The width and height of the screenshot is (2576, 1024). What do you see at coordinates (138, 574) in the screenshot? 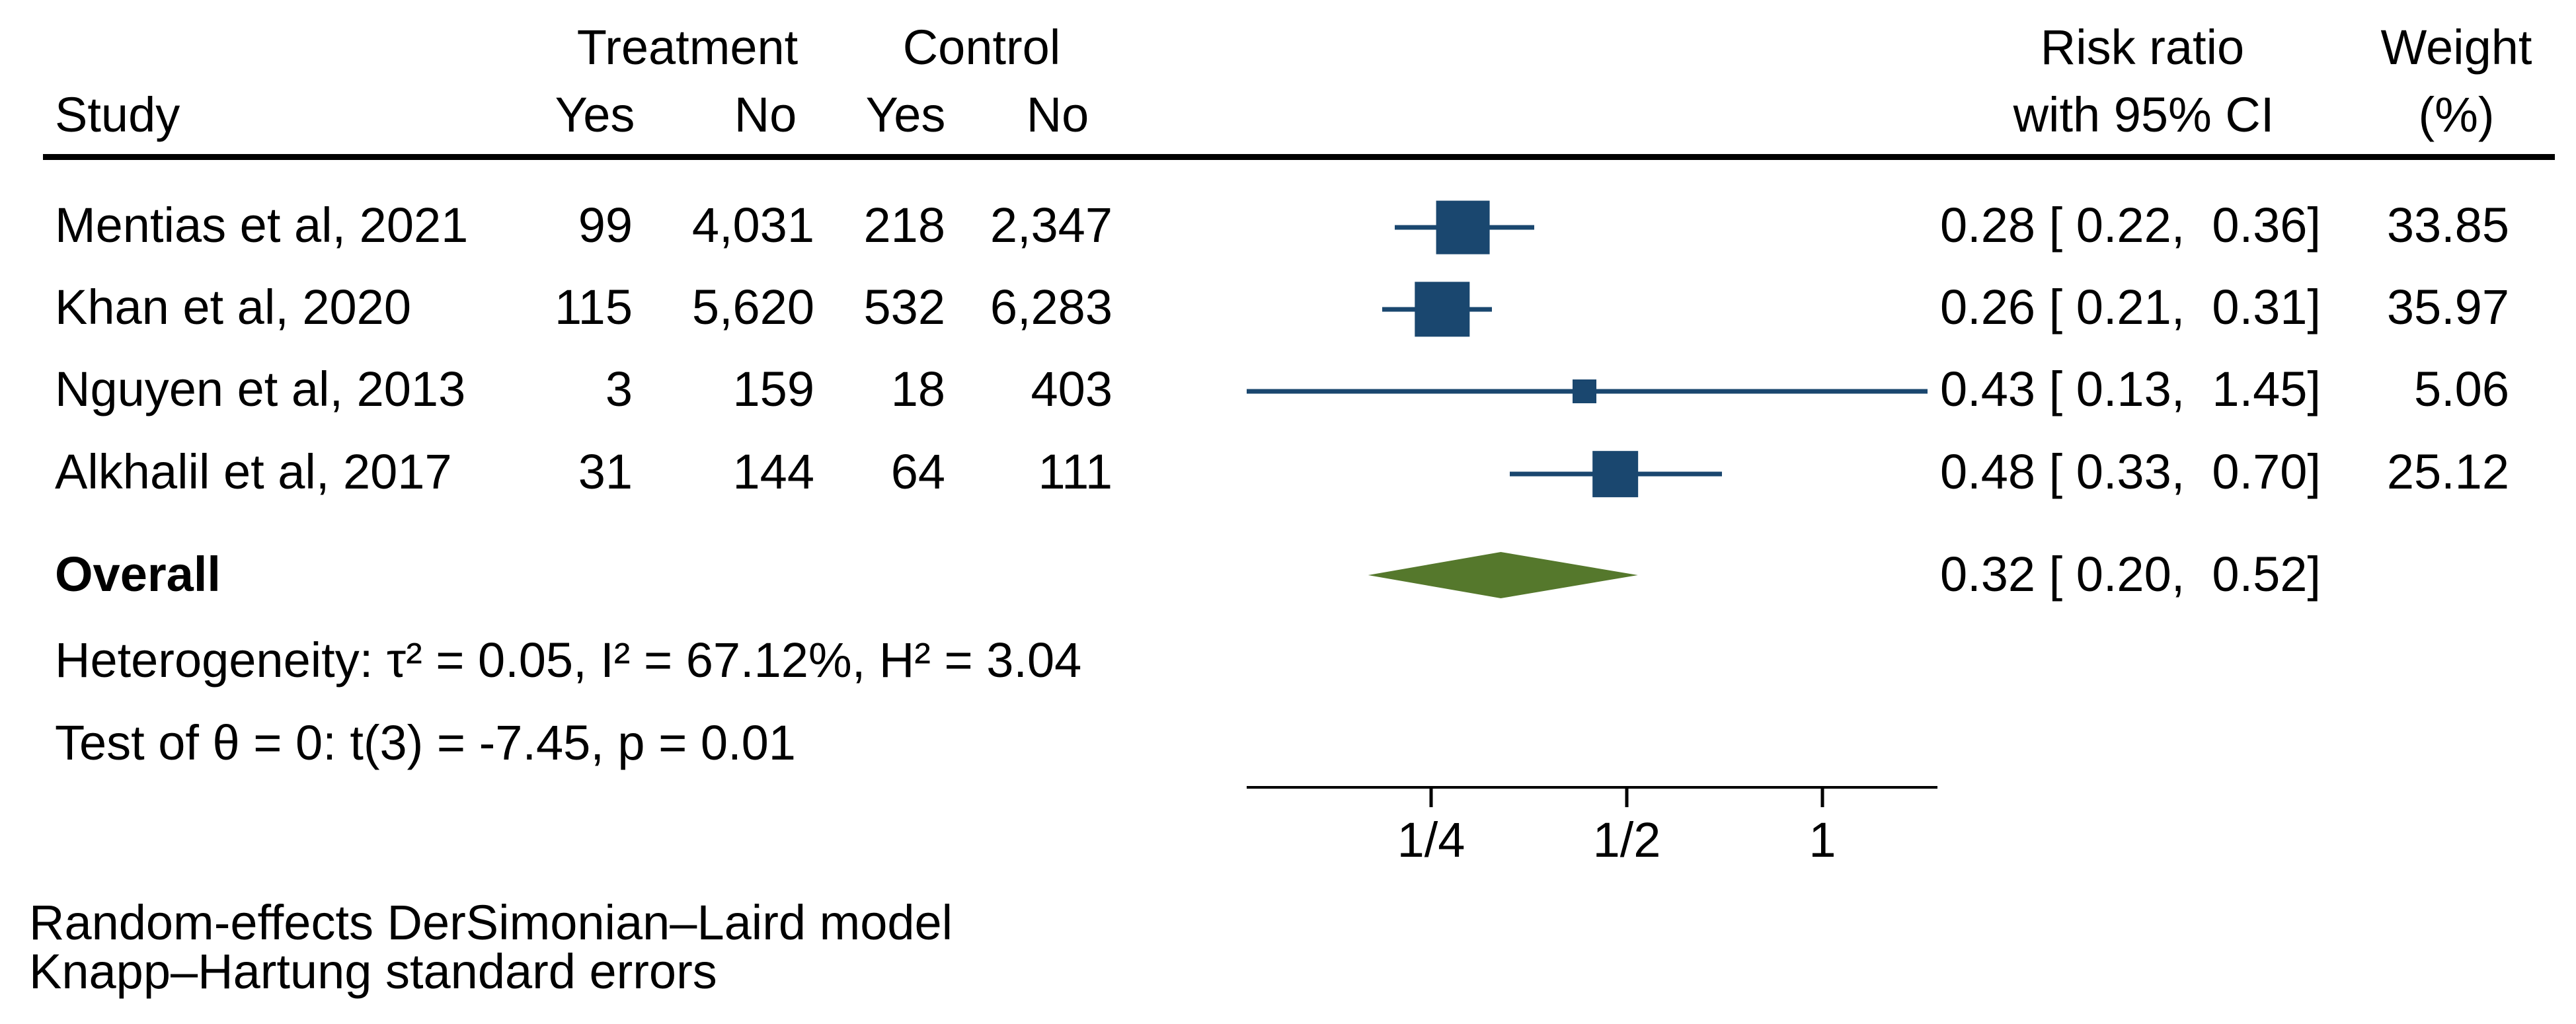
I see `overall-label: Overall` at bounding box center [138, 574].